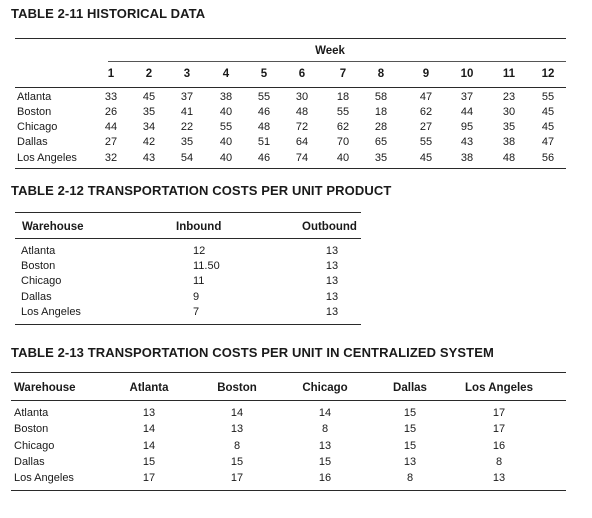  What do you see at coordinates (548, 74) in the screenshot?
I see `week-12-header: 12` at bounding box center [548, 74].